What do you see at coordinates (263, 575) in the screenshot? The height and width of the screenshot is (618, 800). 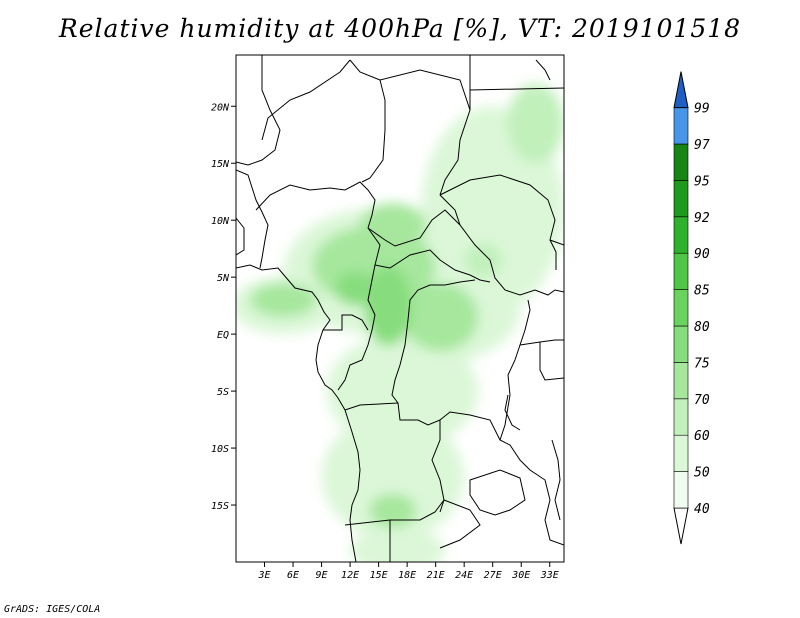 I see `lon-tick-label: 3E` at bounding box center [263, 575].